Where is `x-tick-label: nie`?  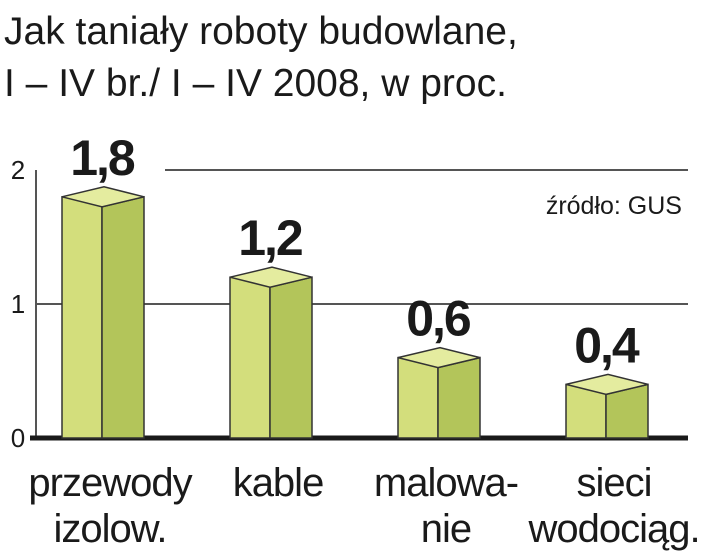
x-tick-label: nie is located at coordinates (446, 529).